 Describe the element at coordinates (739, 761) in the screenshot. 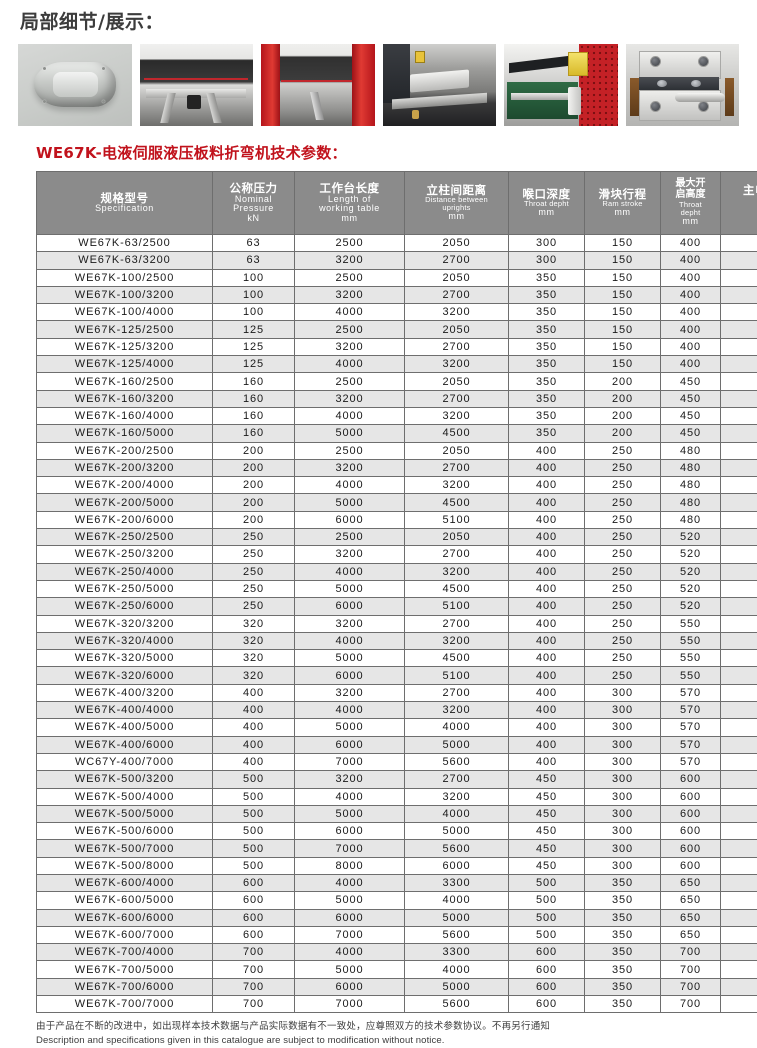

I see `cell-motor-power: 30` at that location.